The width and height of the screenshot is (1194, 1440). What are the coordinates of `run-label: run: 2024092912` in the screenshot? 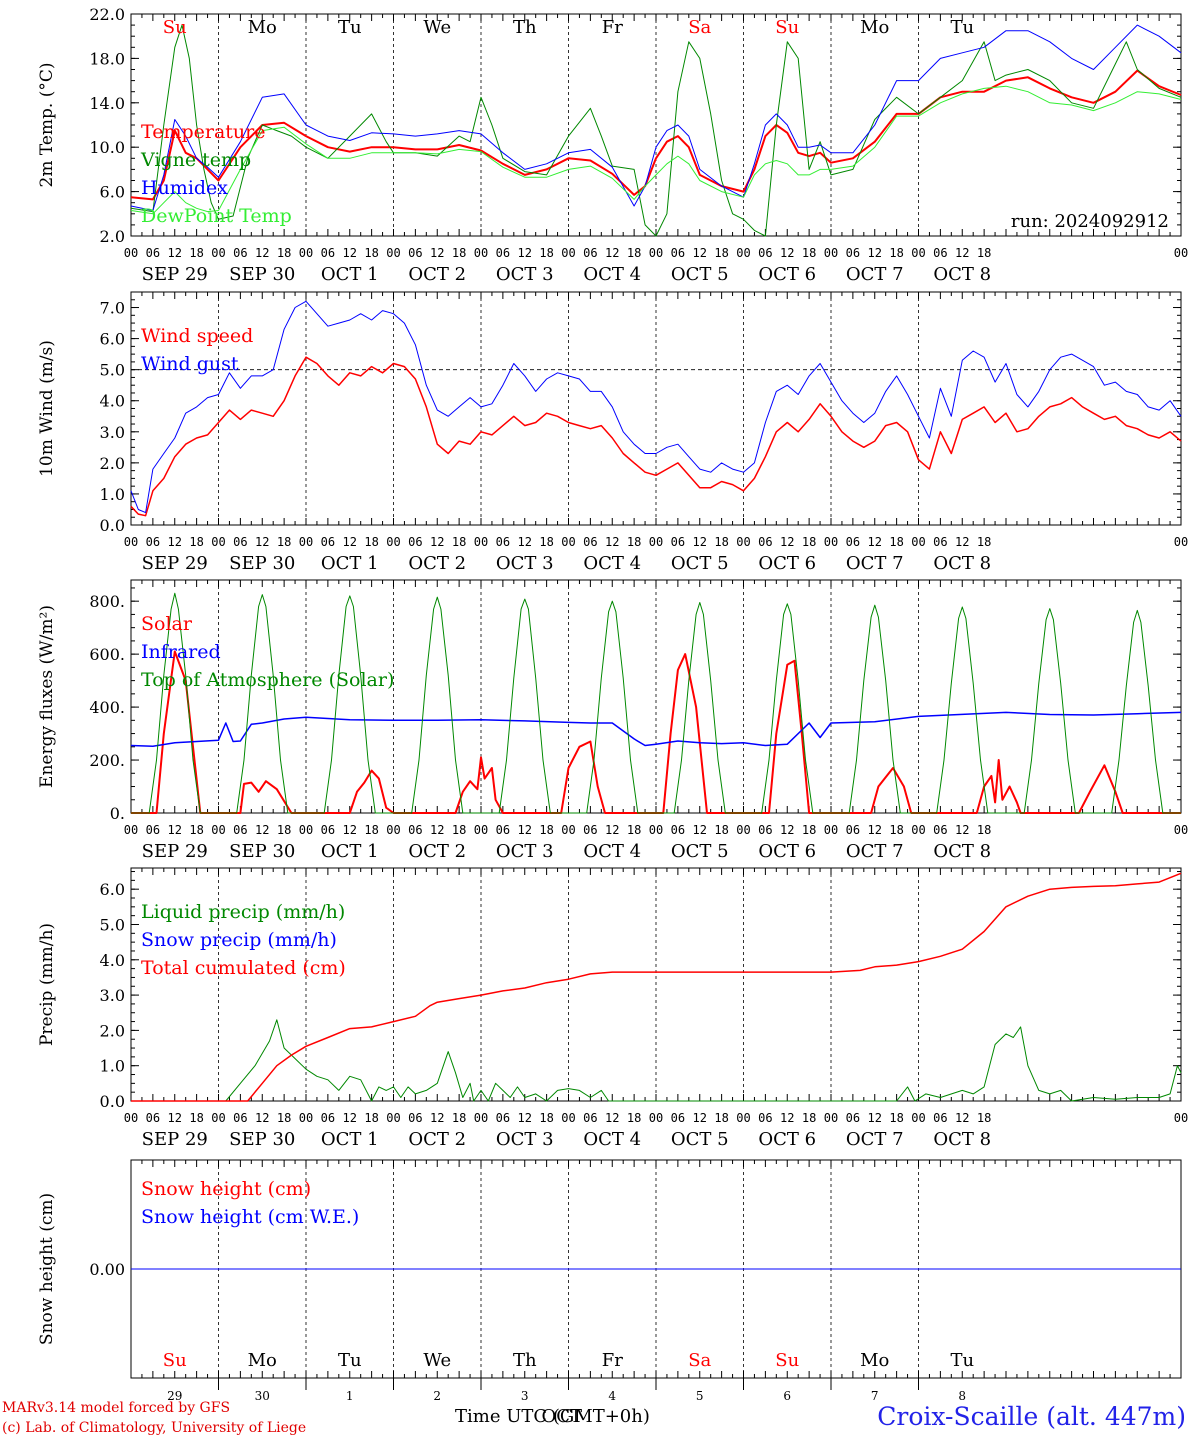 It's located at (1090, 221).